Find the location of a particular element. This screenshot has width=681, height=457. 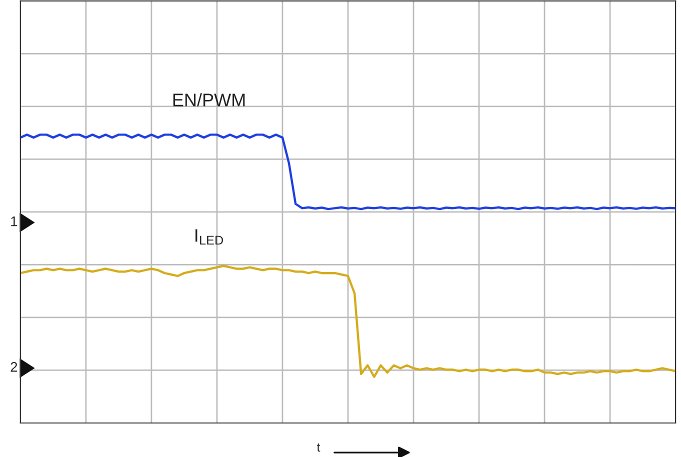

series-label: EN/PWM is located at coordinates (209, 99).